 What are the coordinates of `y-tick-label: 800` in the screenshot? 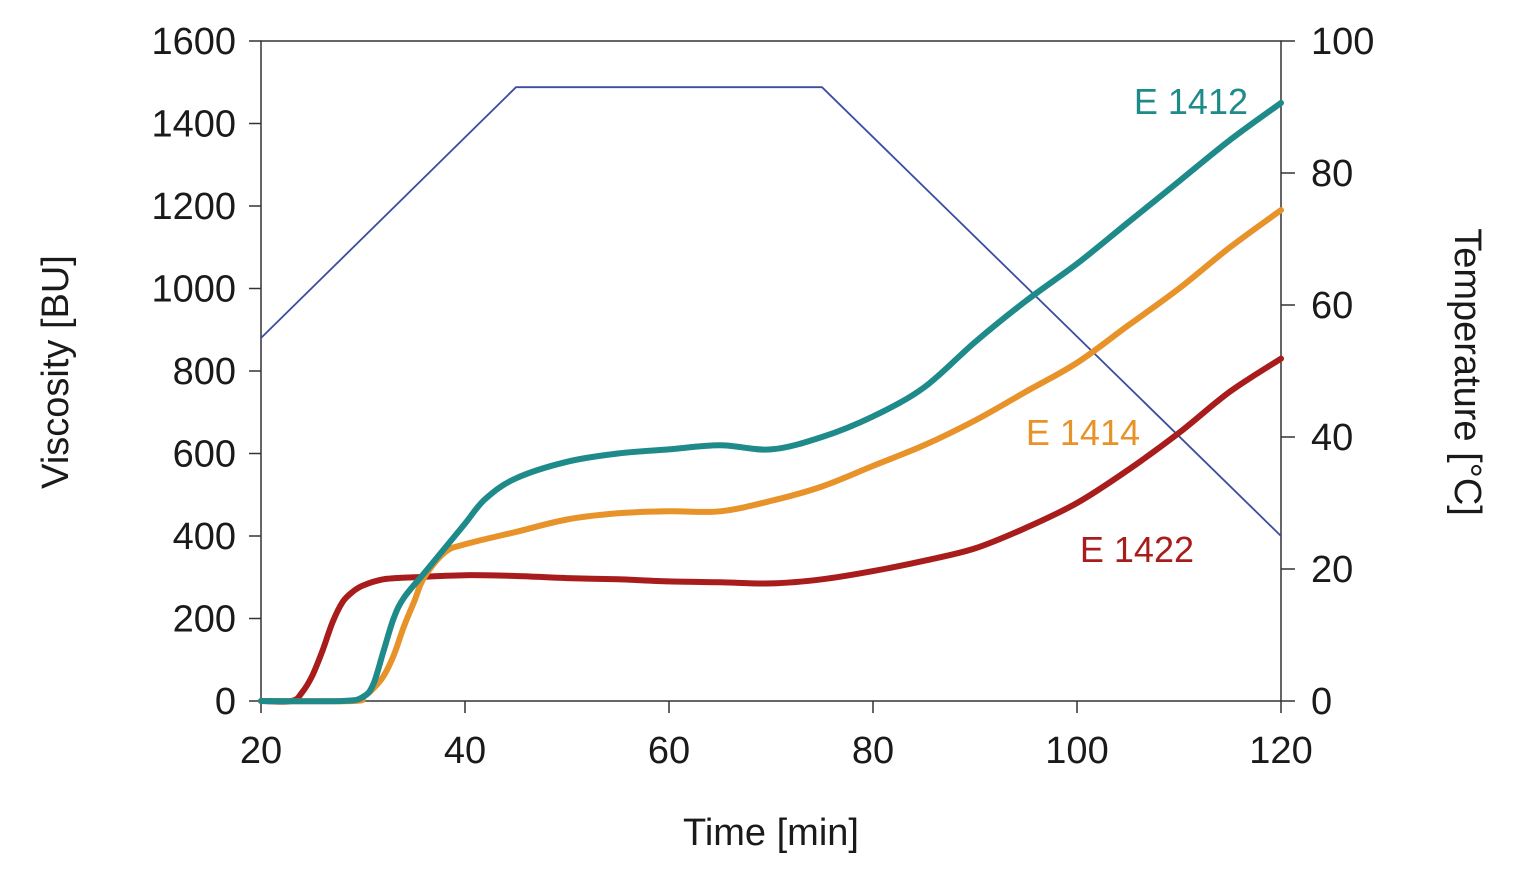 It's located at (204, 372).